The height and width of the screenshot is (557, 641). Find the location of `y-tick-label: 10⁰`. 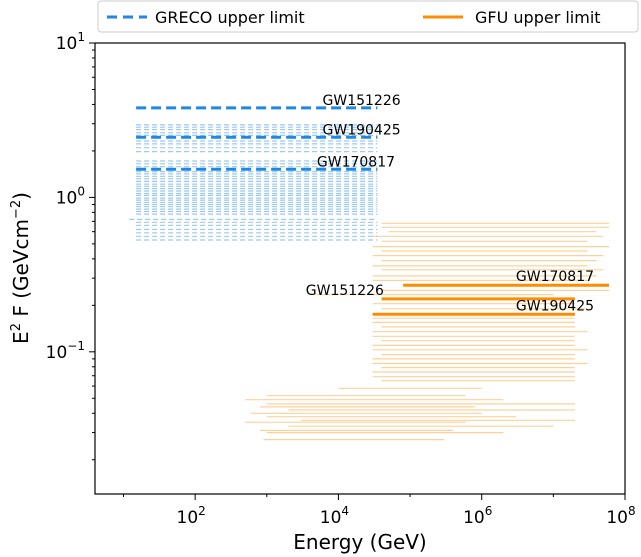

y-tick-label: 10⁰ is located at coordinates (70, 196).